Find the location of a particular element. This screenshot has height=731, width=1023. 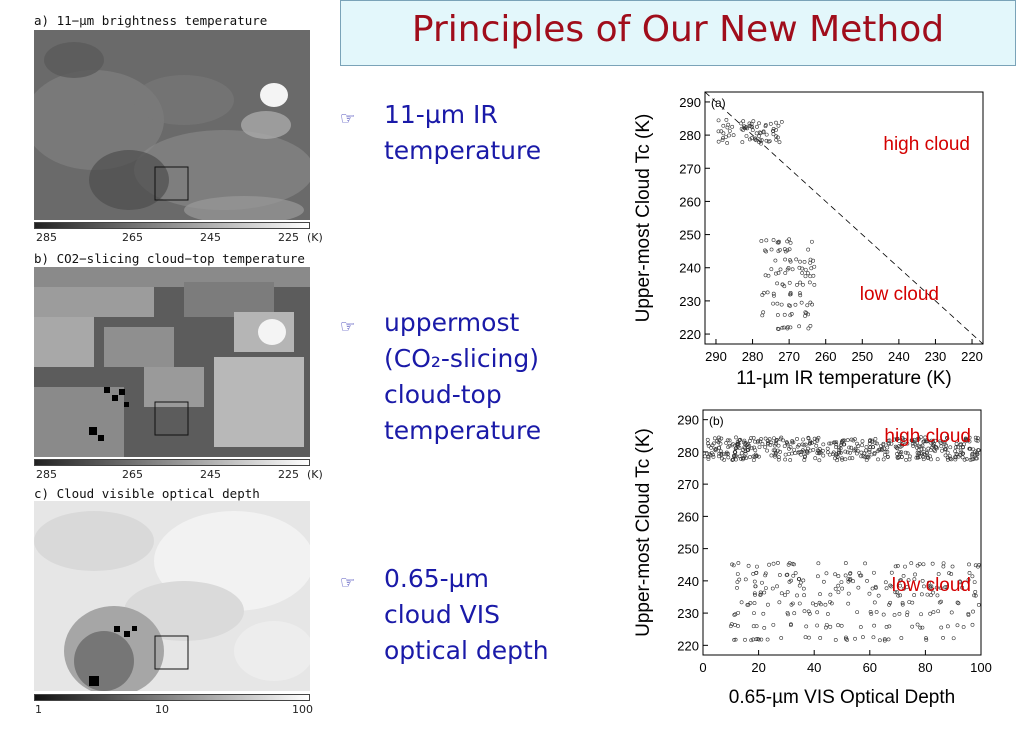

plot-frame is located at coordinates (842, 532).